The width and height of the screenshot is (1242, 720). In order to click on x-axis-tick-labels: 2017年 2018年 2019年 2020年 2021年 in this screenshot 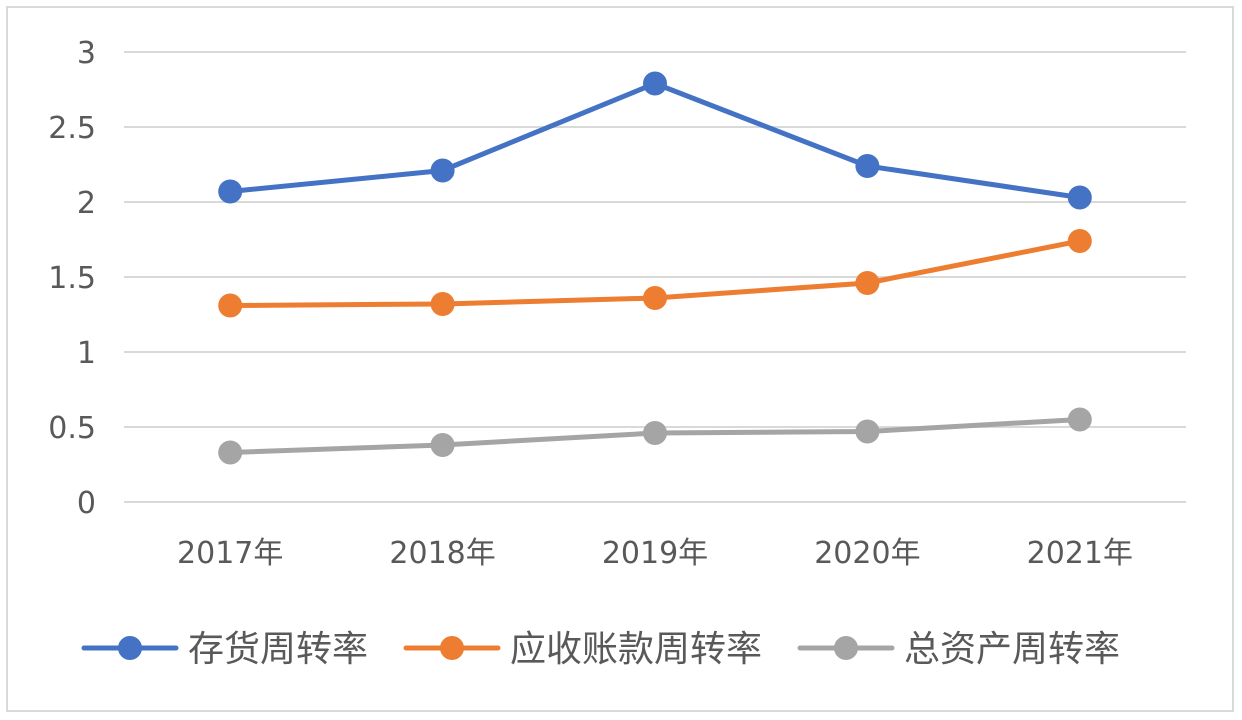, I will do `click(655, 553)`.